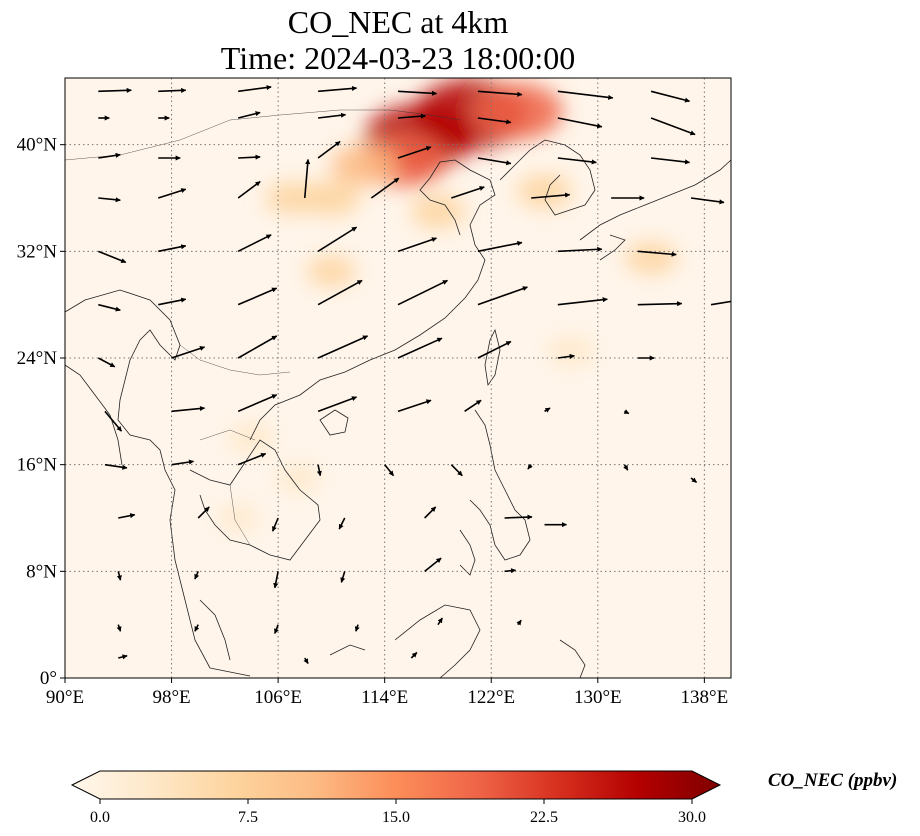  What do you see at coordinates (544, 817) in the screenshot?
I see `colorbar-tick-label: 22.5` at bounding box center [544, 817].